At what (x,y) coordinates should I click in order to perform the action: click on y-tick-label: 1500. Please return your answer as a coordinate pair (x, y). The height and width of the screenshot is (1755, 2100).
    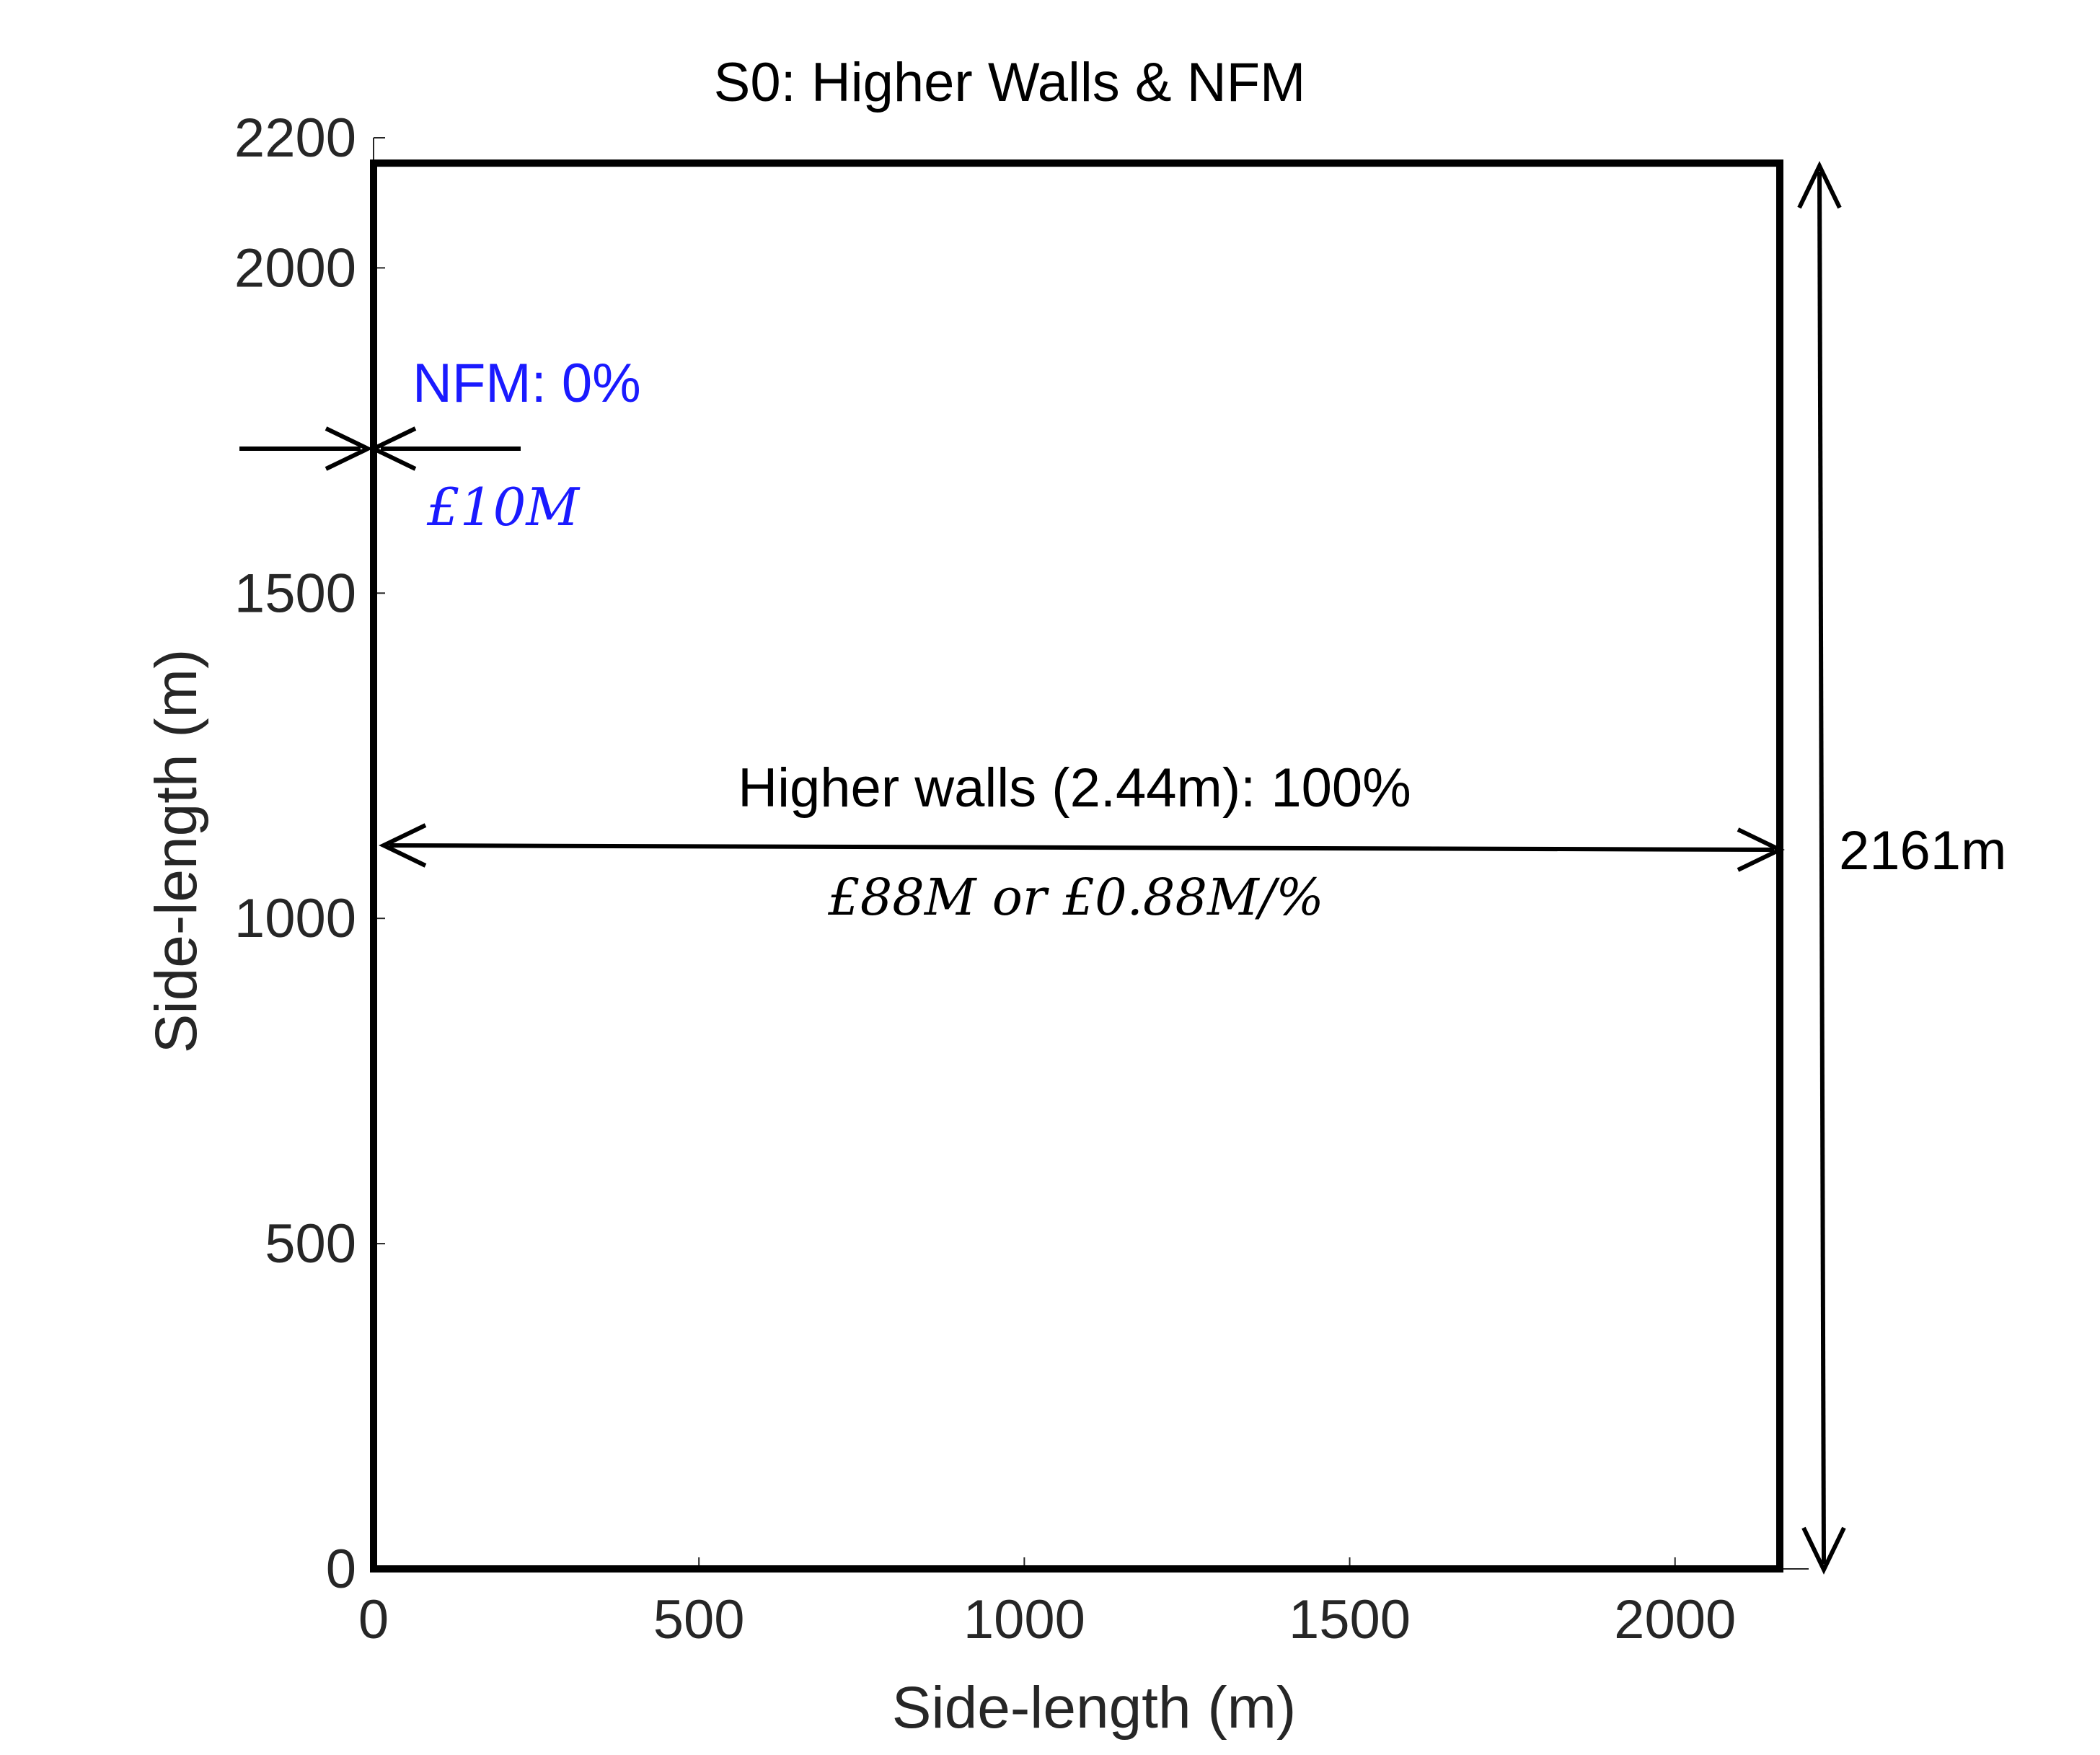
    Looking at the image, I should click on (295, 593).